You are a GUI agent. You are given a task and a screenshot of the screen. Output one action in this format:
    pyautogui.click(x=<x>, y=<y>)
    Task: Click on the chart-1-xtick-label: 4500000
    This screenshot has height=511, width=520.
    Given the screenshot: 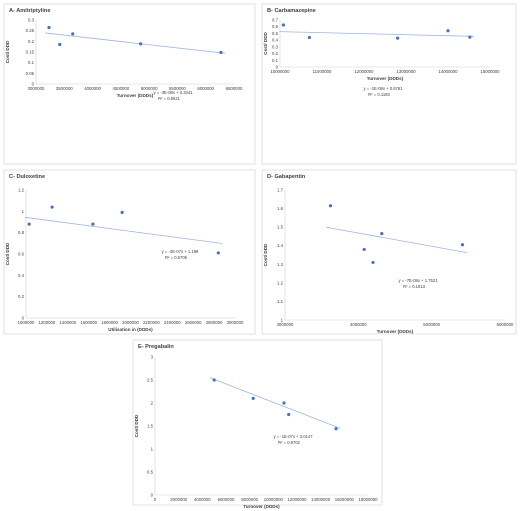 What is the action you would take?
    pyautogui.click(x=120, y=88)
    